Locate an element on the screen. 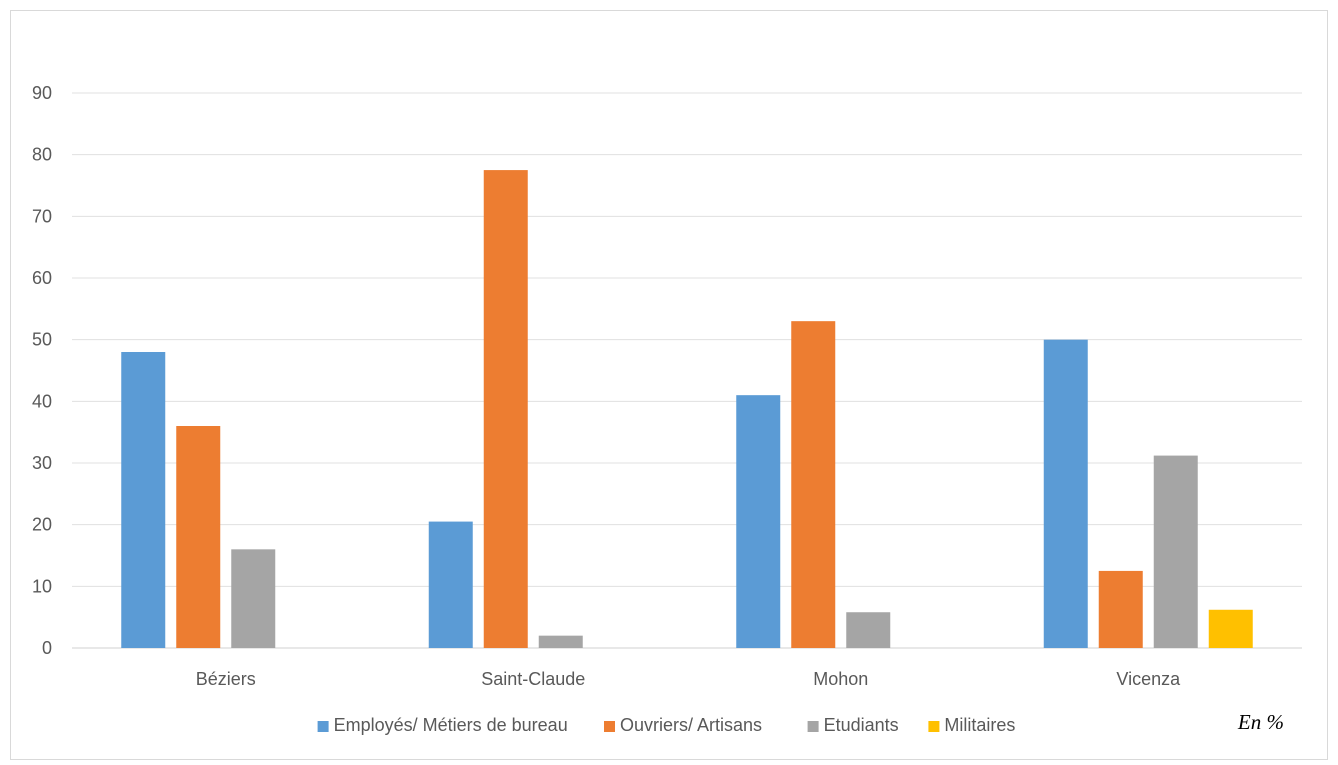 This screenshot has width=1338, height=765. x-category-label: Béziers is located at coordinates (226, 679).